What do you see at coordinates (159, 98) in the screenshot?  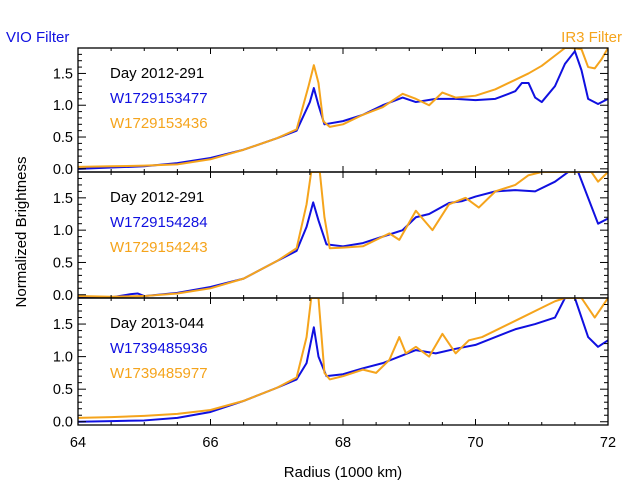 I see `legend-entry: W1729153477` at bounding box center [159, 98].